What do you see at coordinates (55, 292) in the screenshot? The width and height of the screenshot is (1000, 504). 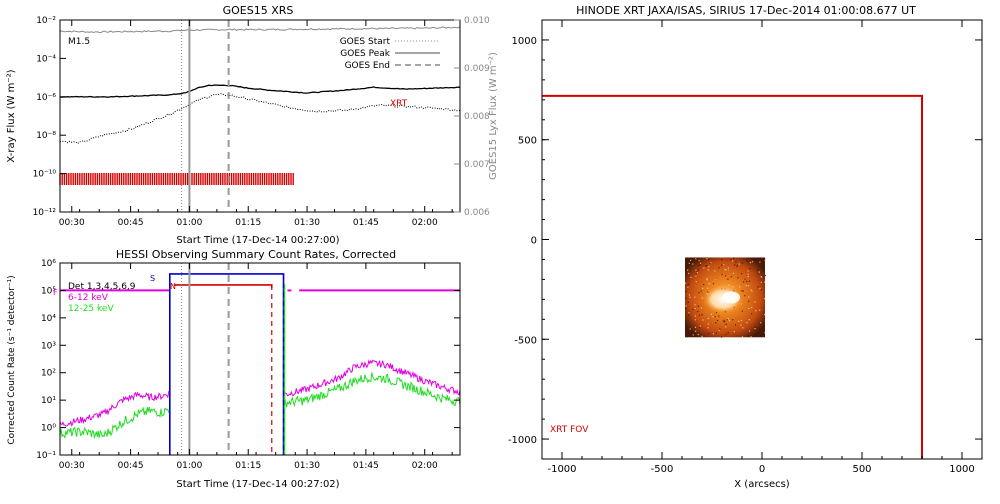 I see `hessi-flag-f: F` at bounding box center [55, 292].